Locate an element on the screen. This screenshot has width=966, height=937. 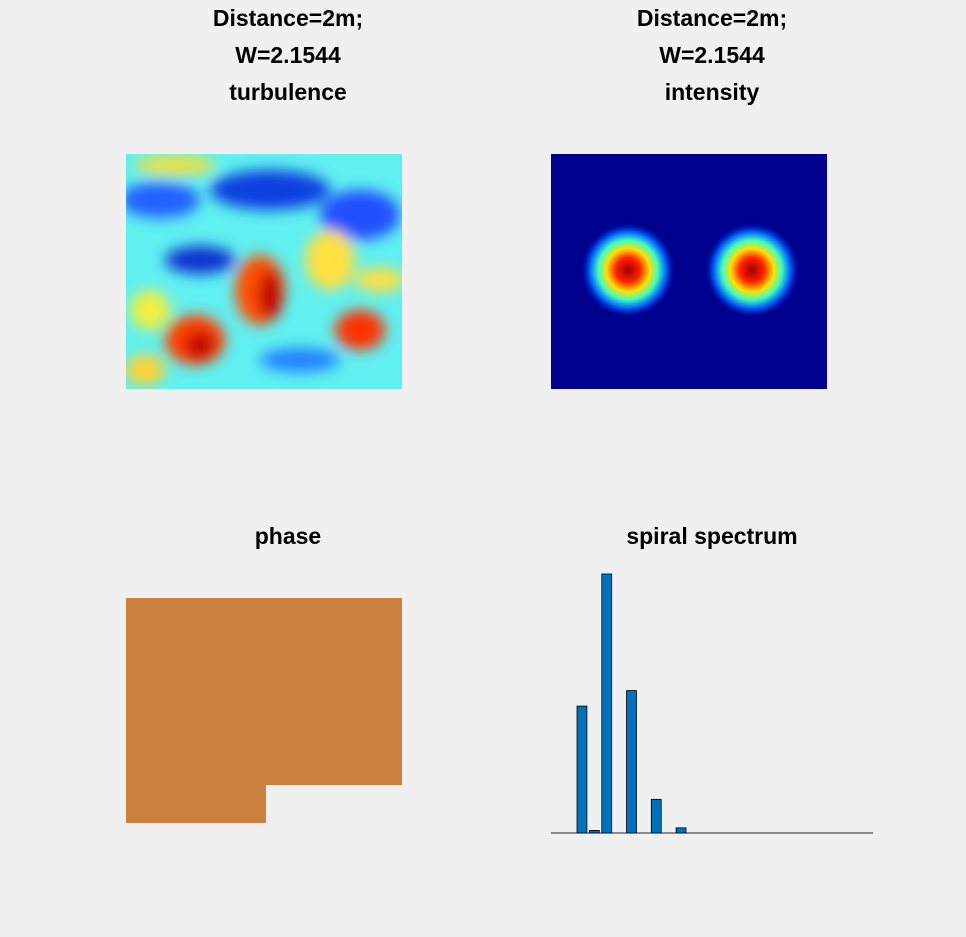
turbulence-image is located at coordinates (264, 271).